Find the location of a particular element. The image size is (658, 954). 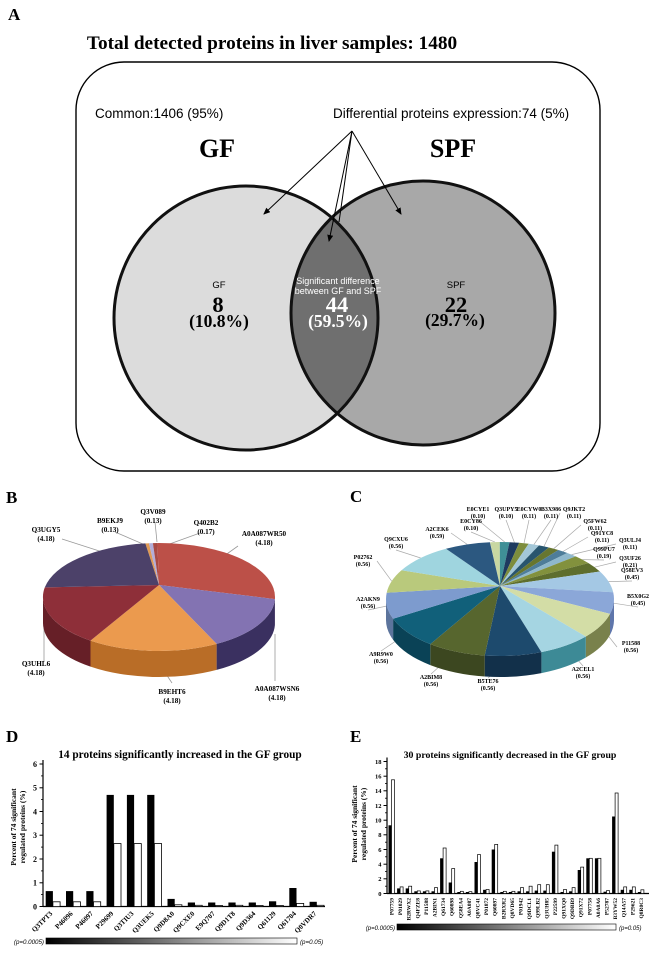

svg-text: E0CYE1 is located at coordinates (478, 510).